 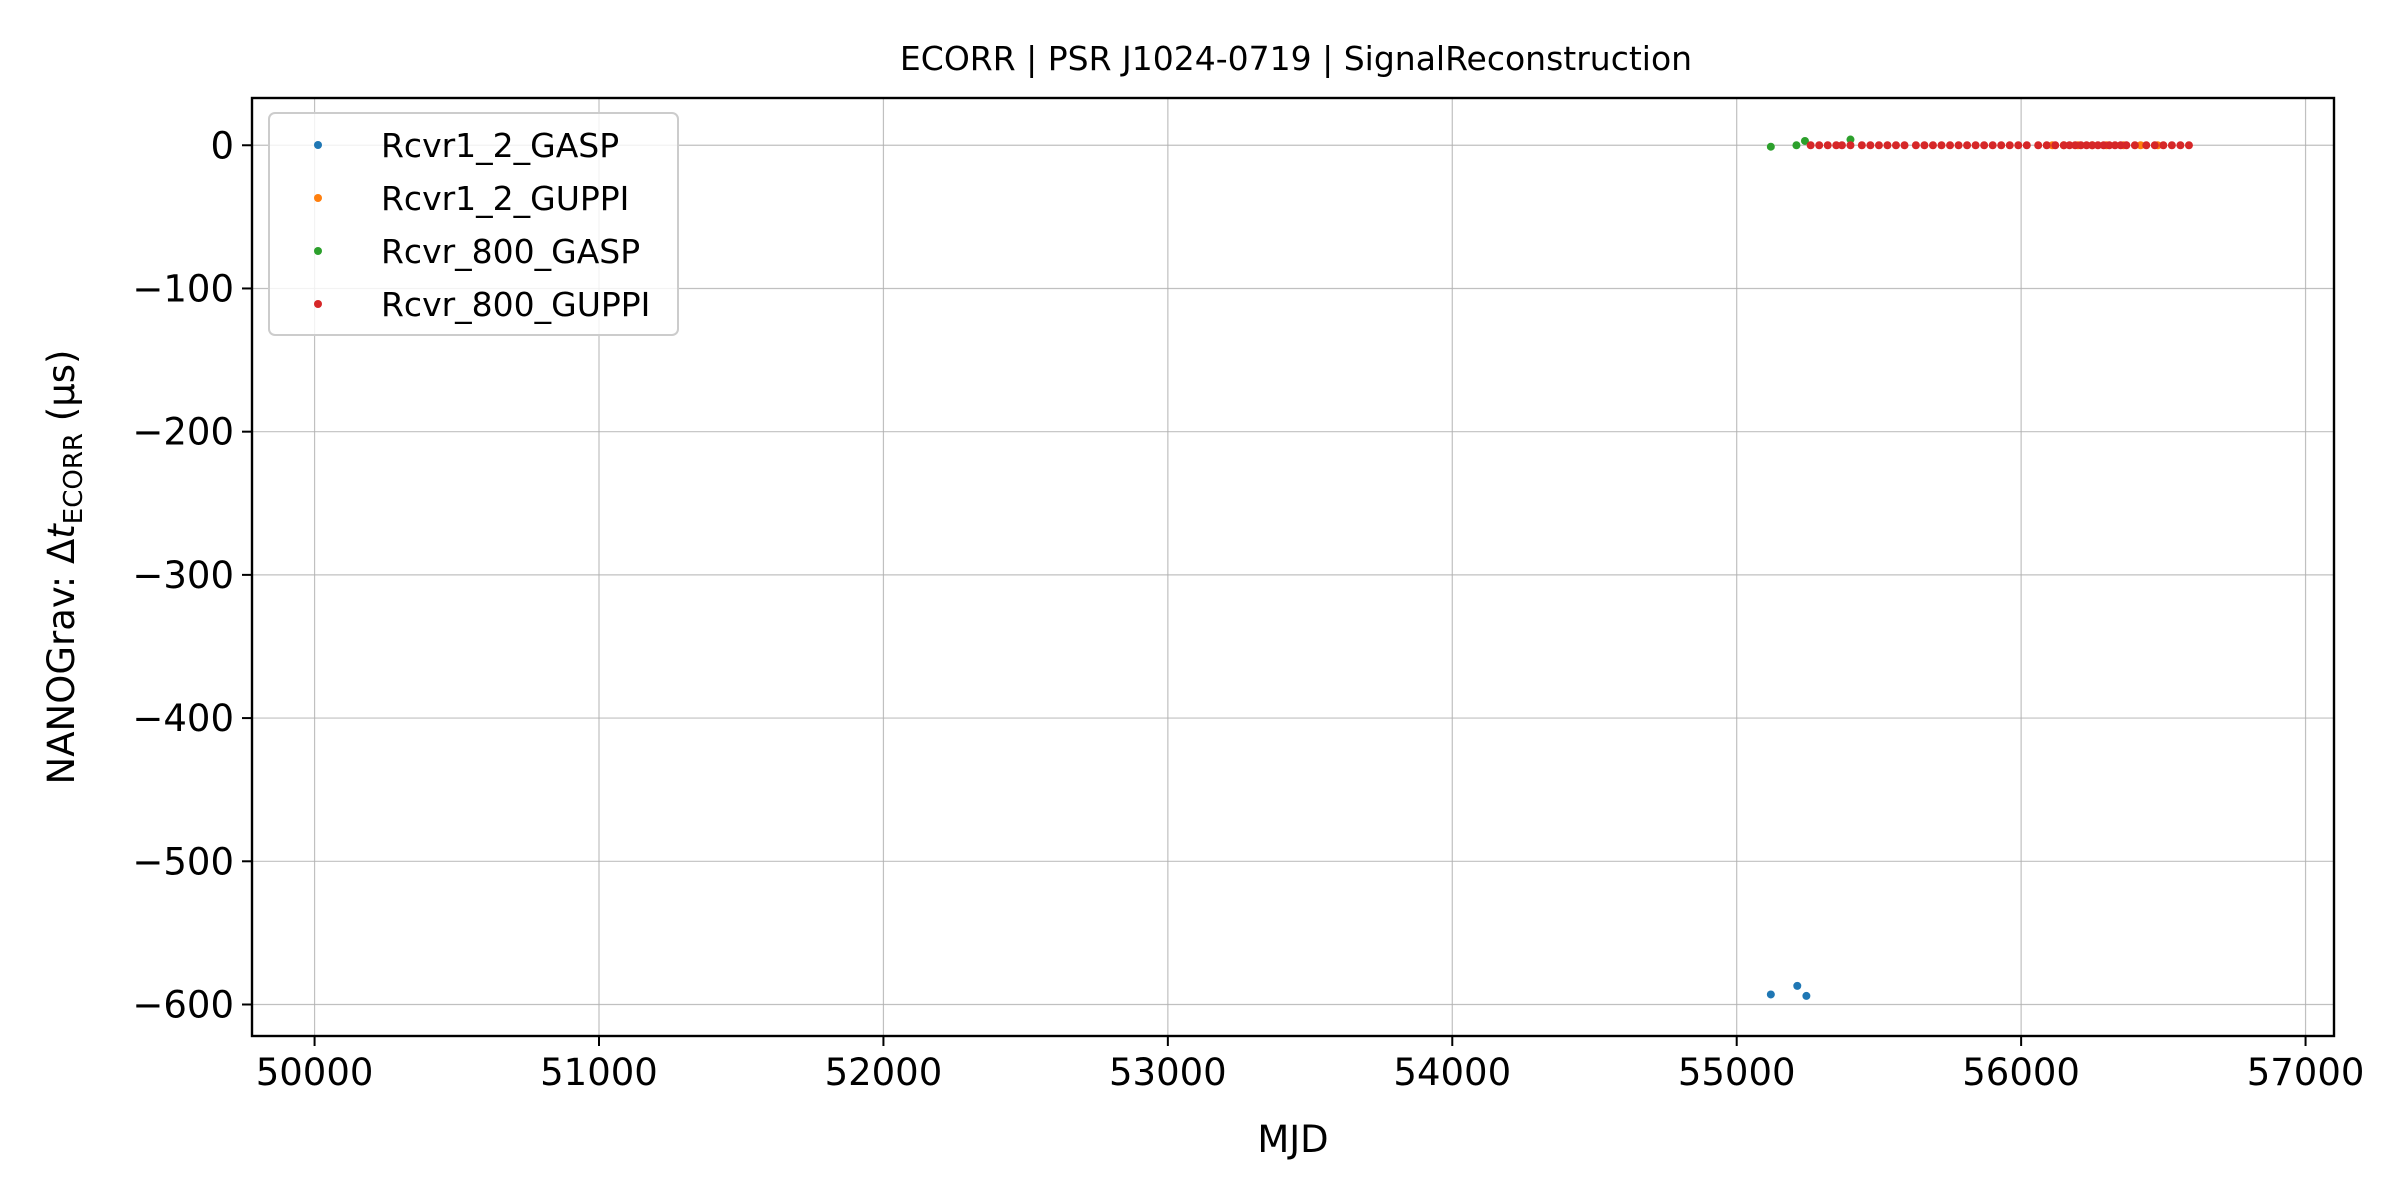 What do you see at coordinates (510, 251) in the screenshot?
I see `legend-entry: Rcvr_800_GASP` at bounding box center [510, 251].